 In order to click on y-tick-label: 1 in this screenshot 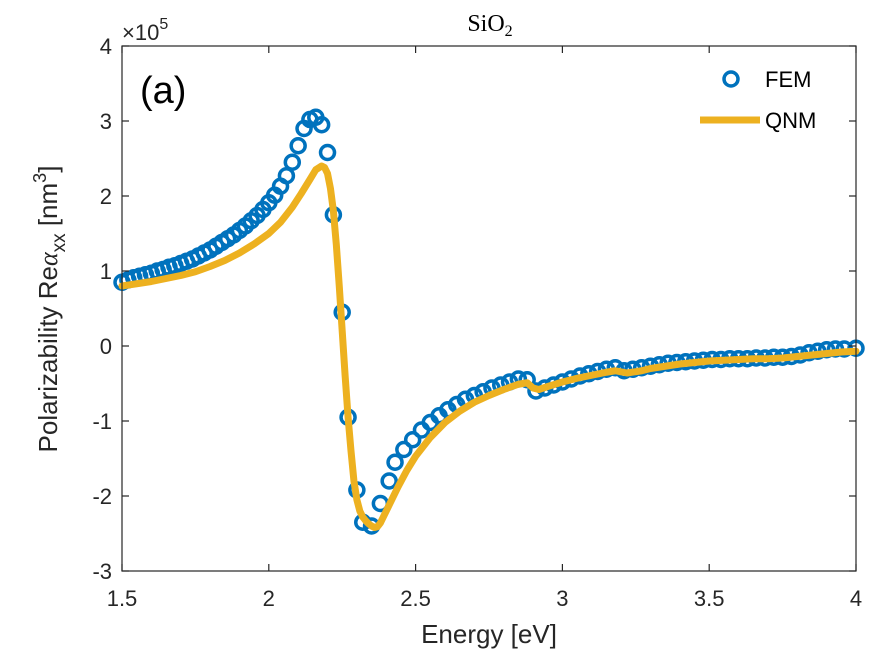, I will do `click(106, 271)`.